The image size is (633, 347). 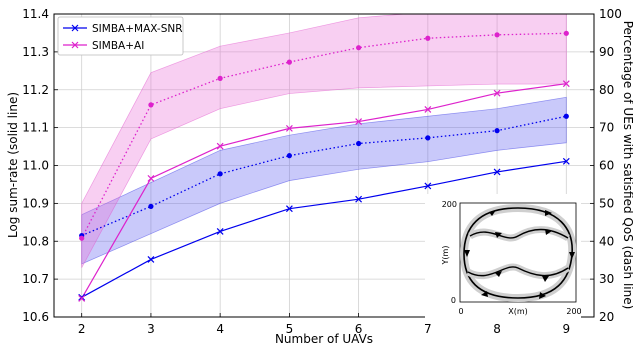 I want to click on legend: SIMBA+MAX-SNR SIMBA+AI, so click(x=120, y=36).